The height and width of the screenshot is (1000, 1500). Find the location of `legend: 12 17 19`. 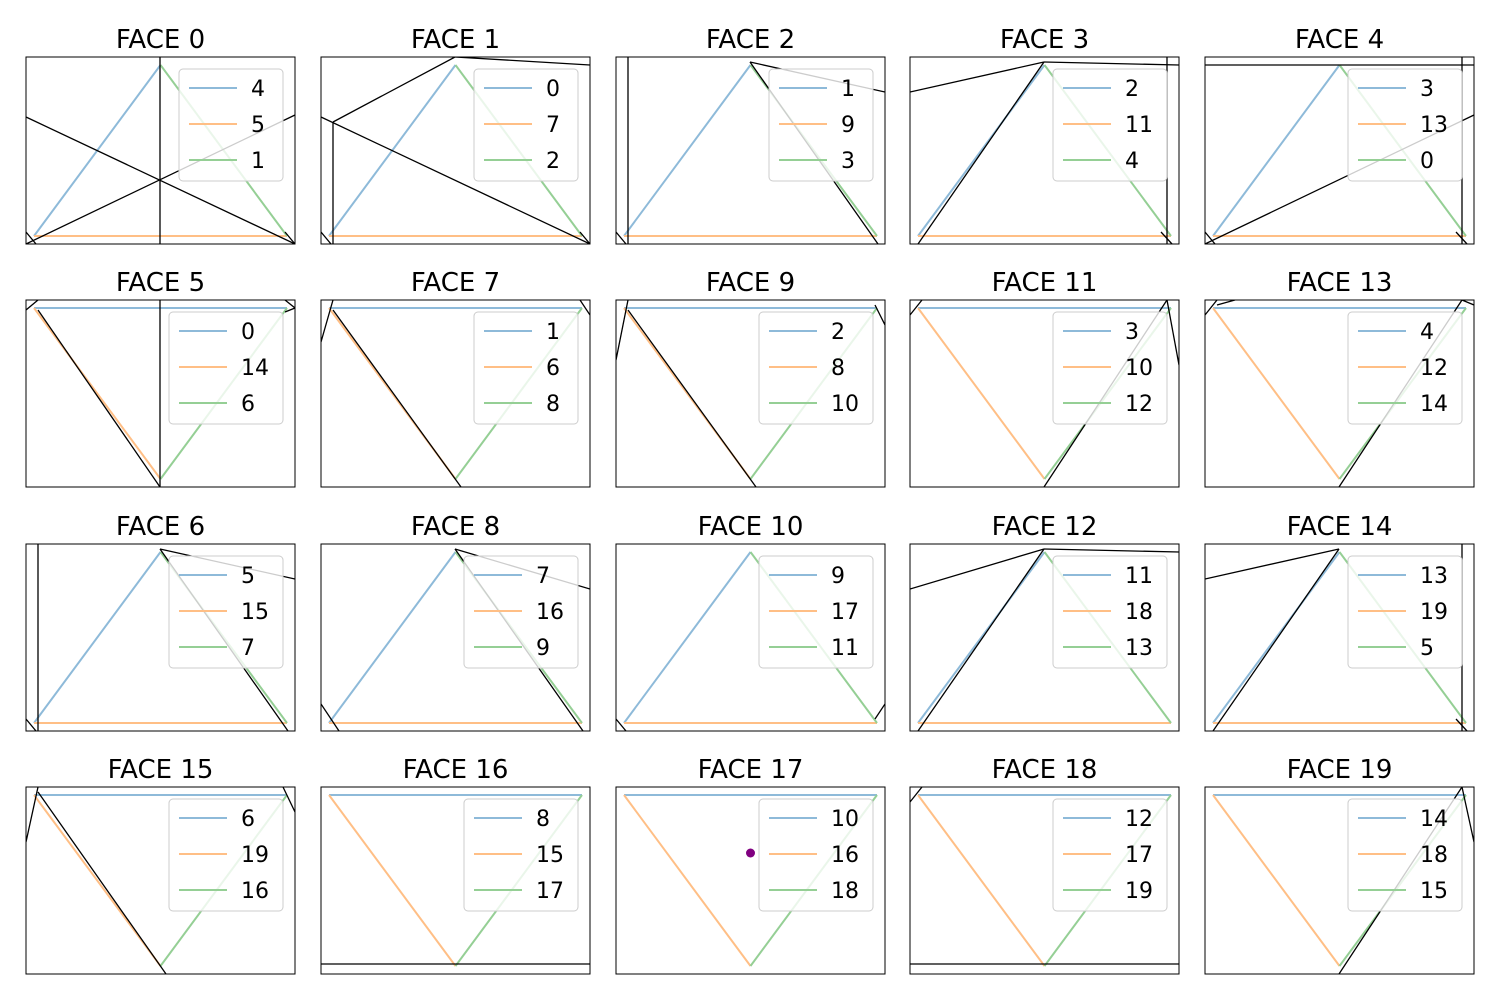

legend: 12 17 19 is located at coordinates (1110, 855).